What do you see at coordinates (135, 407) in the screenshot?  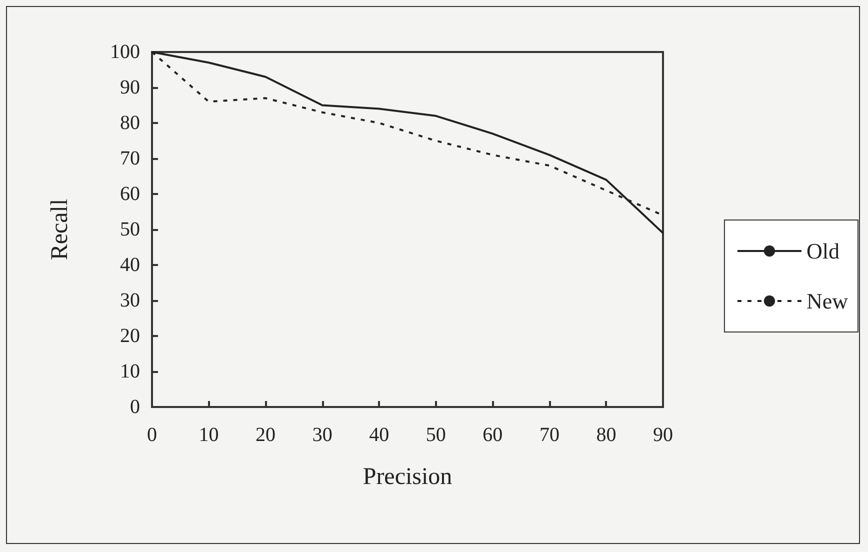 I see `y-tick-label: 0` at bounding box center [135, 407].